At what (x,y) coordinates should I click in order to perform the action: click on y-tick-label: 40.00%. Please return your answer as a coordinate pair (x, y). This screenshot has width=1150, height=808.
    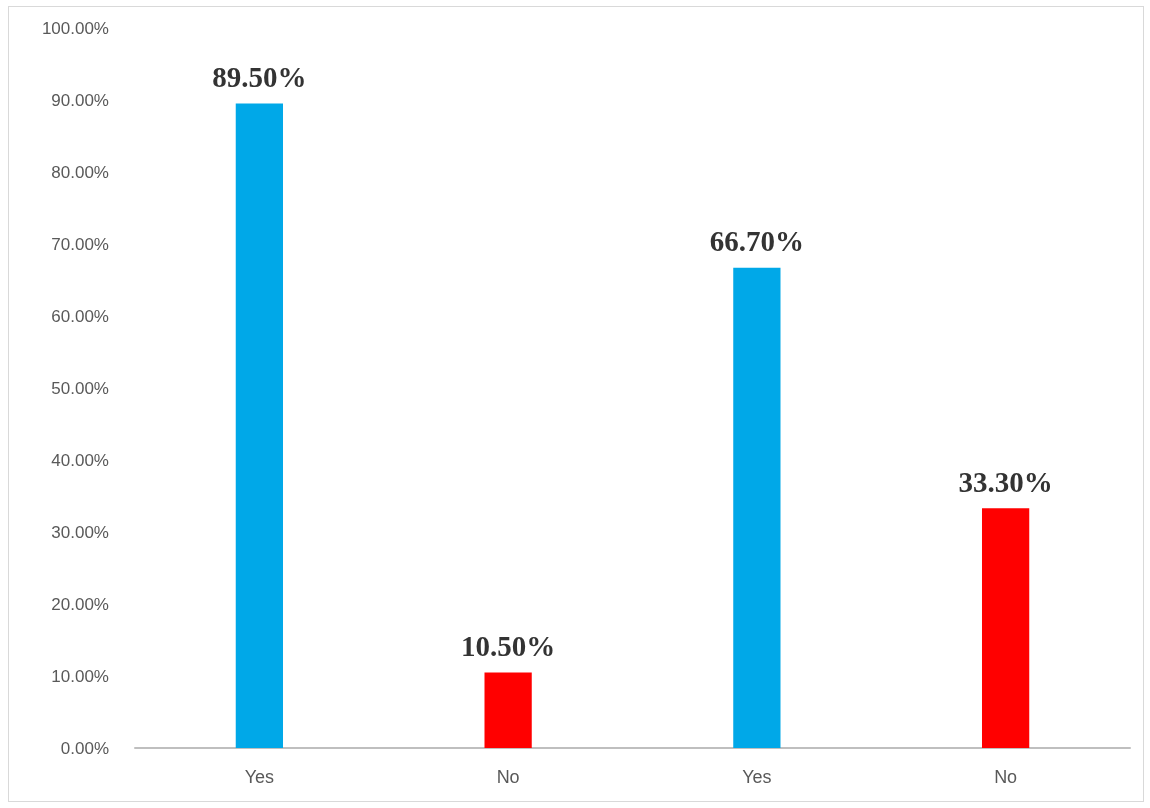
    Looking at the image, I should click on (80, 460).